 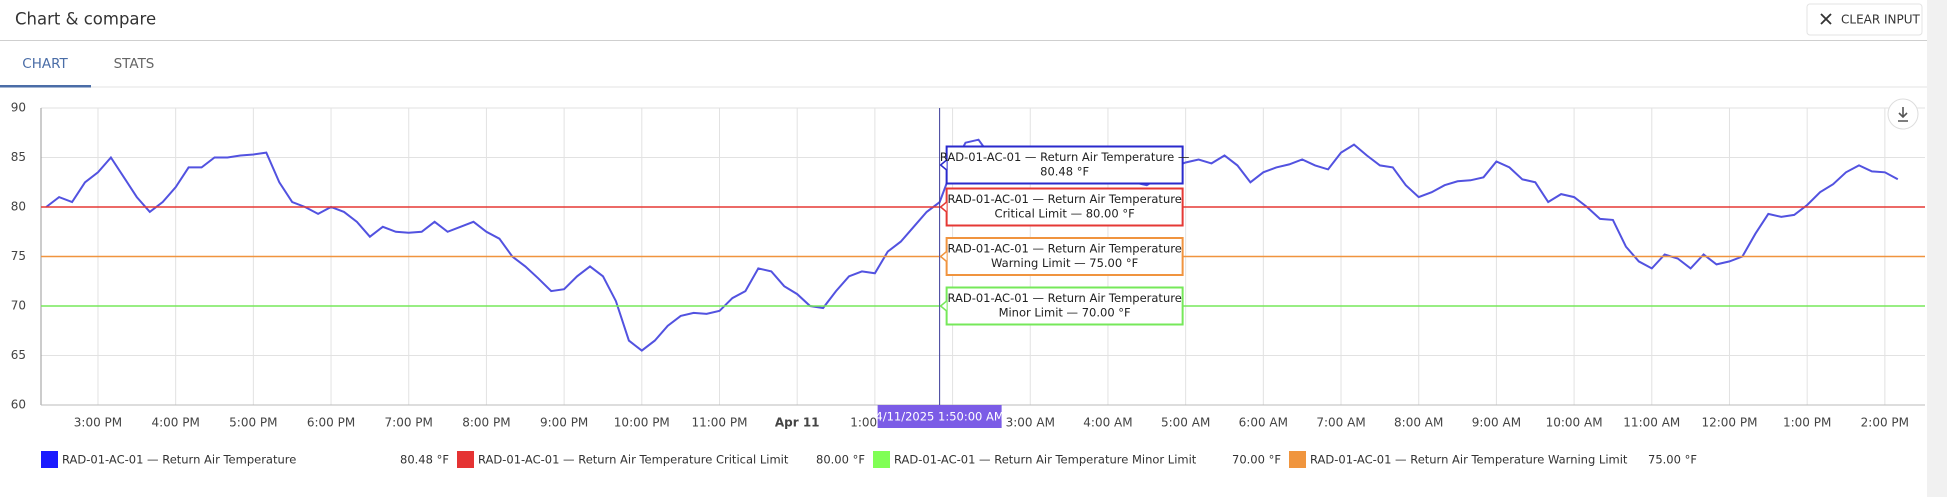 What do you see at coordinates (1496, 423) in the screenshot?
I see `x-tick-label: 9:00 AM` at bounding box center [1496, 423].